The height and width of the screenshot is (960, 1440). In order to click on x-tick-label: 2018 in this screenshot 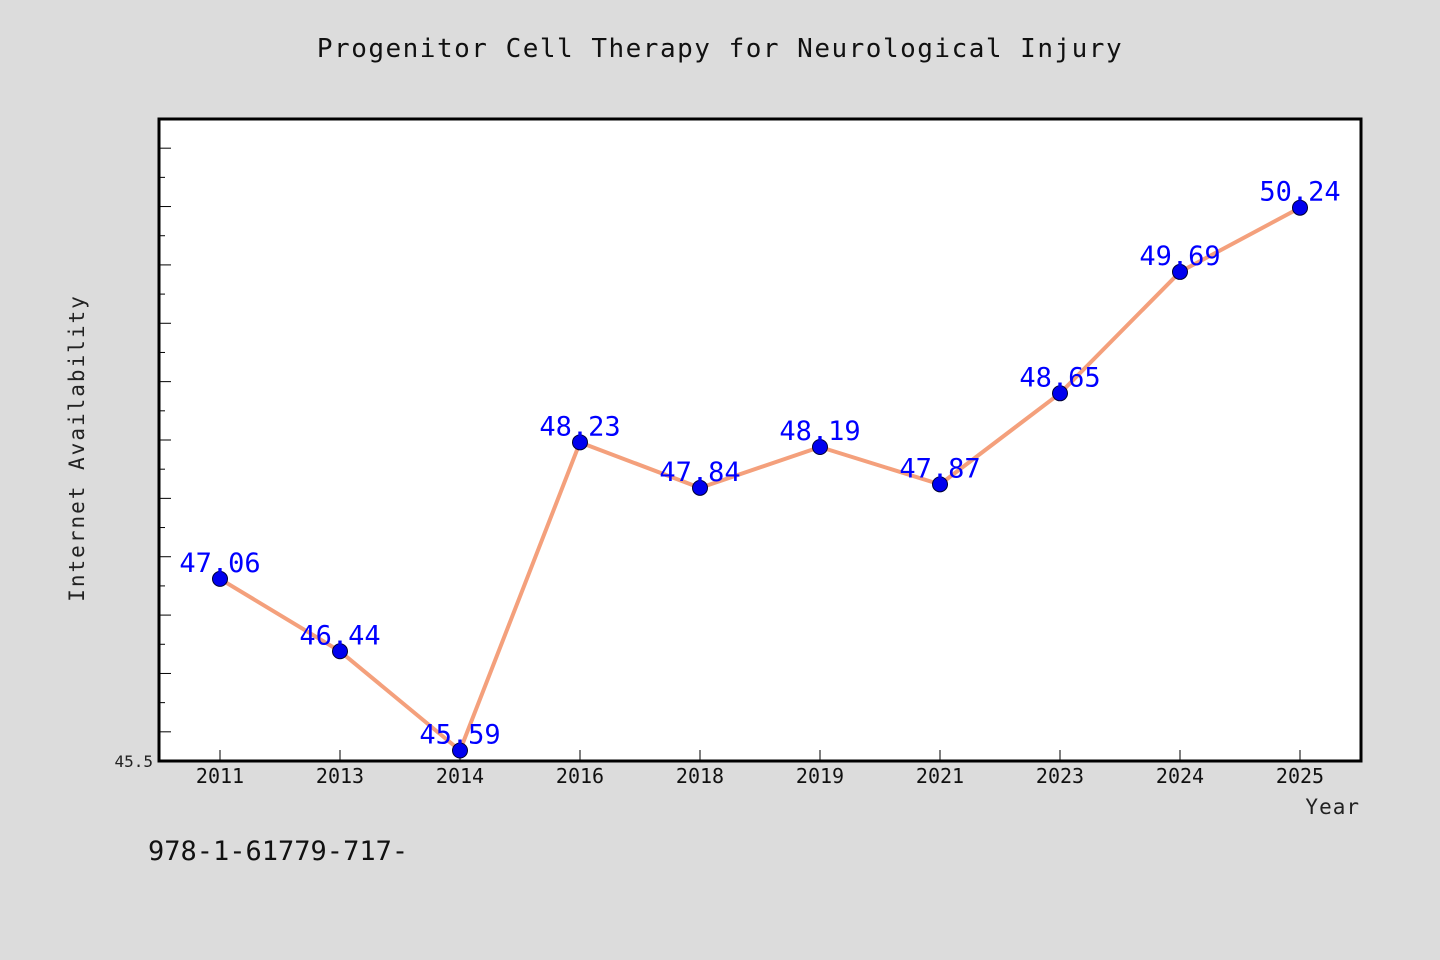, I will do `click(700, 776)`.